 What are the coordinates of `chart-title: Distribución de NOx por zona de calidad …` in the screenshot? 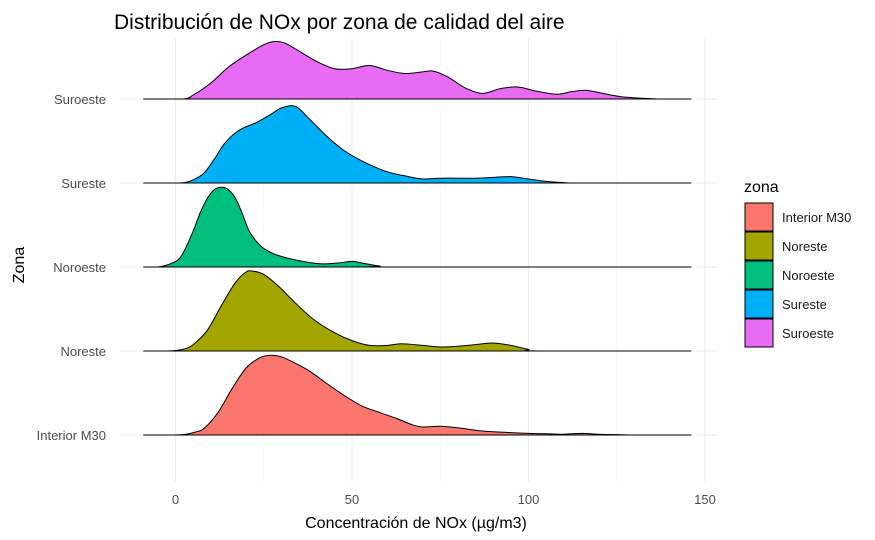 It's located at (339, 22).